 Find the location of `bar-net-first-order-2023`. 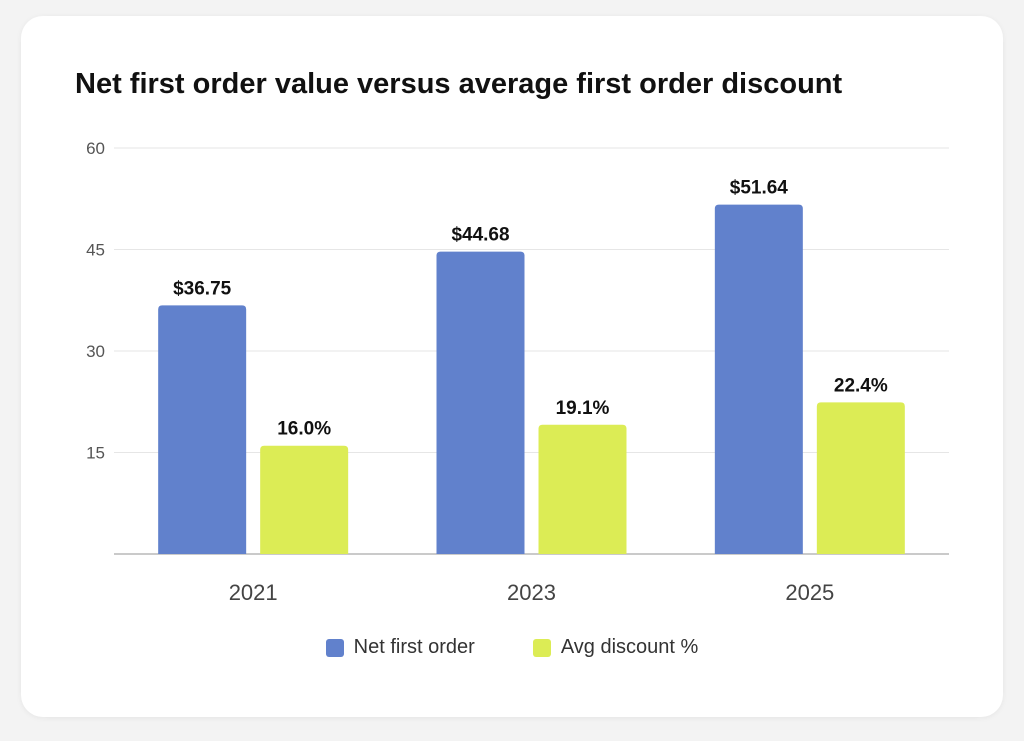

bar-net-first-order-2023 is located at coordinates (480, 402).